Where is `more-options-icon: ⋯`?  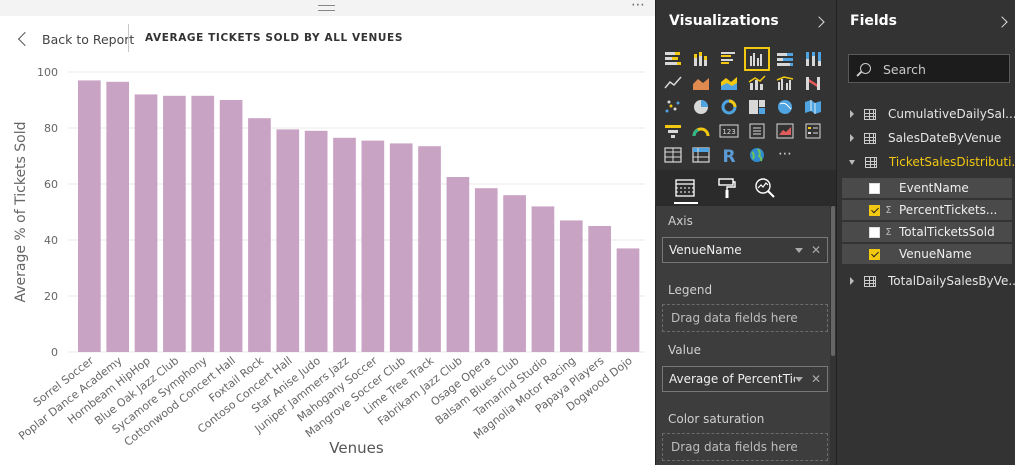 more-options-icon: ⋯ is located at coordinates (638, 6).